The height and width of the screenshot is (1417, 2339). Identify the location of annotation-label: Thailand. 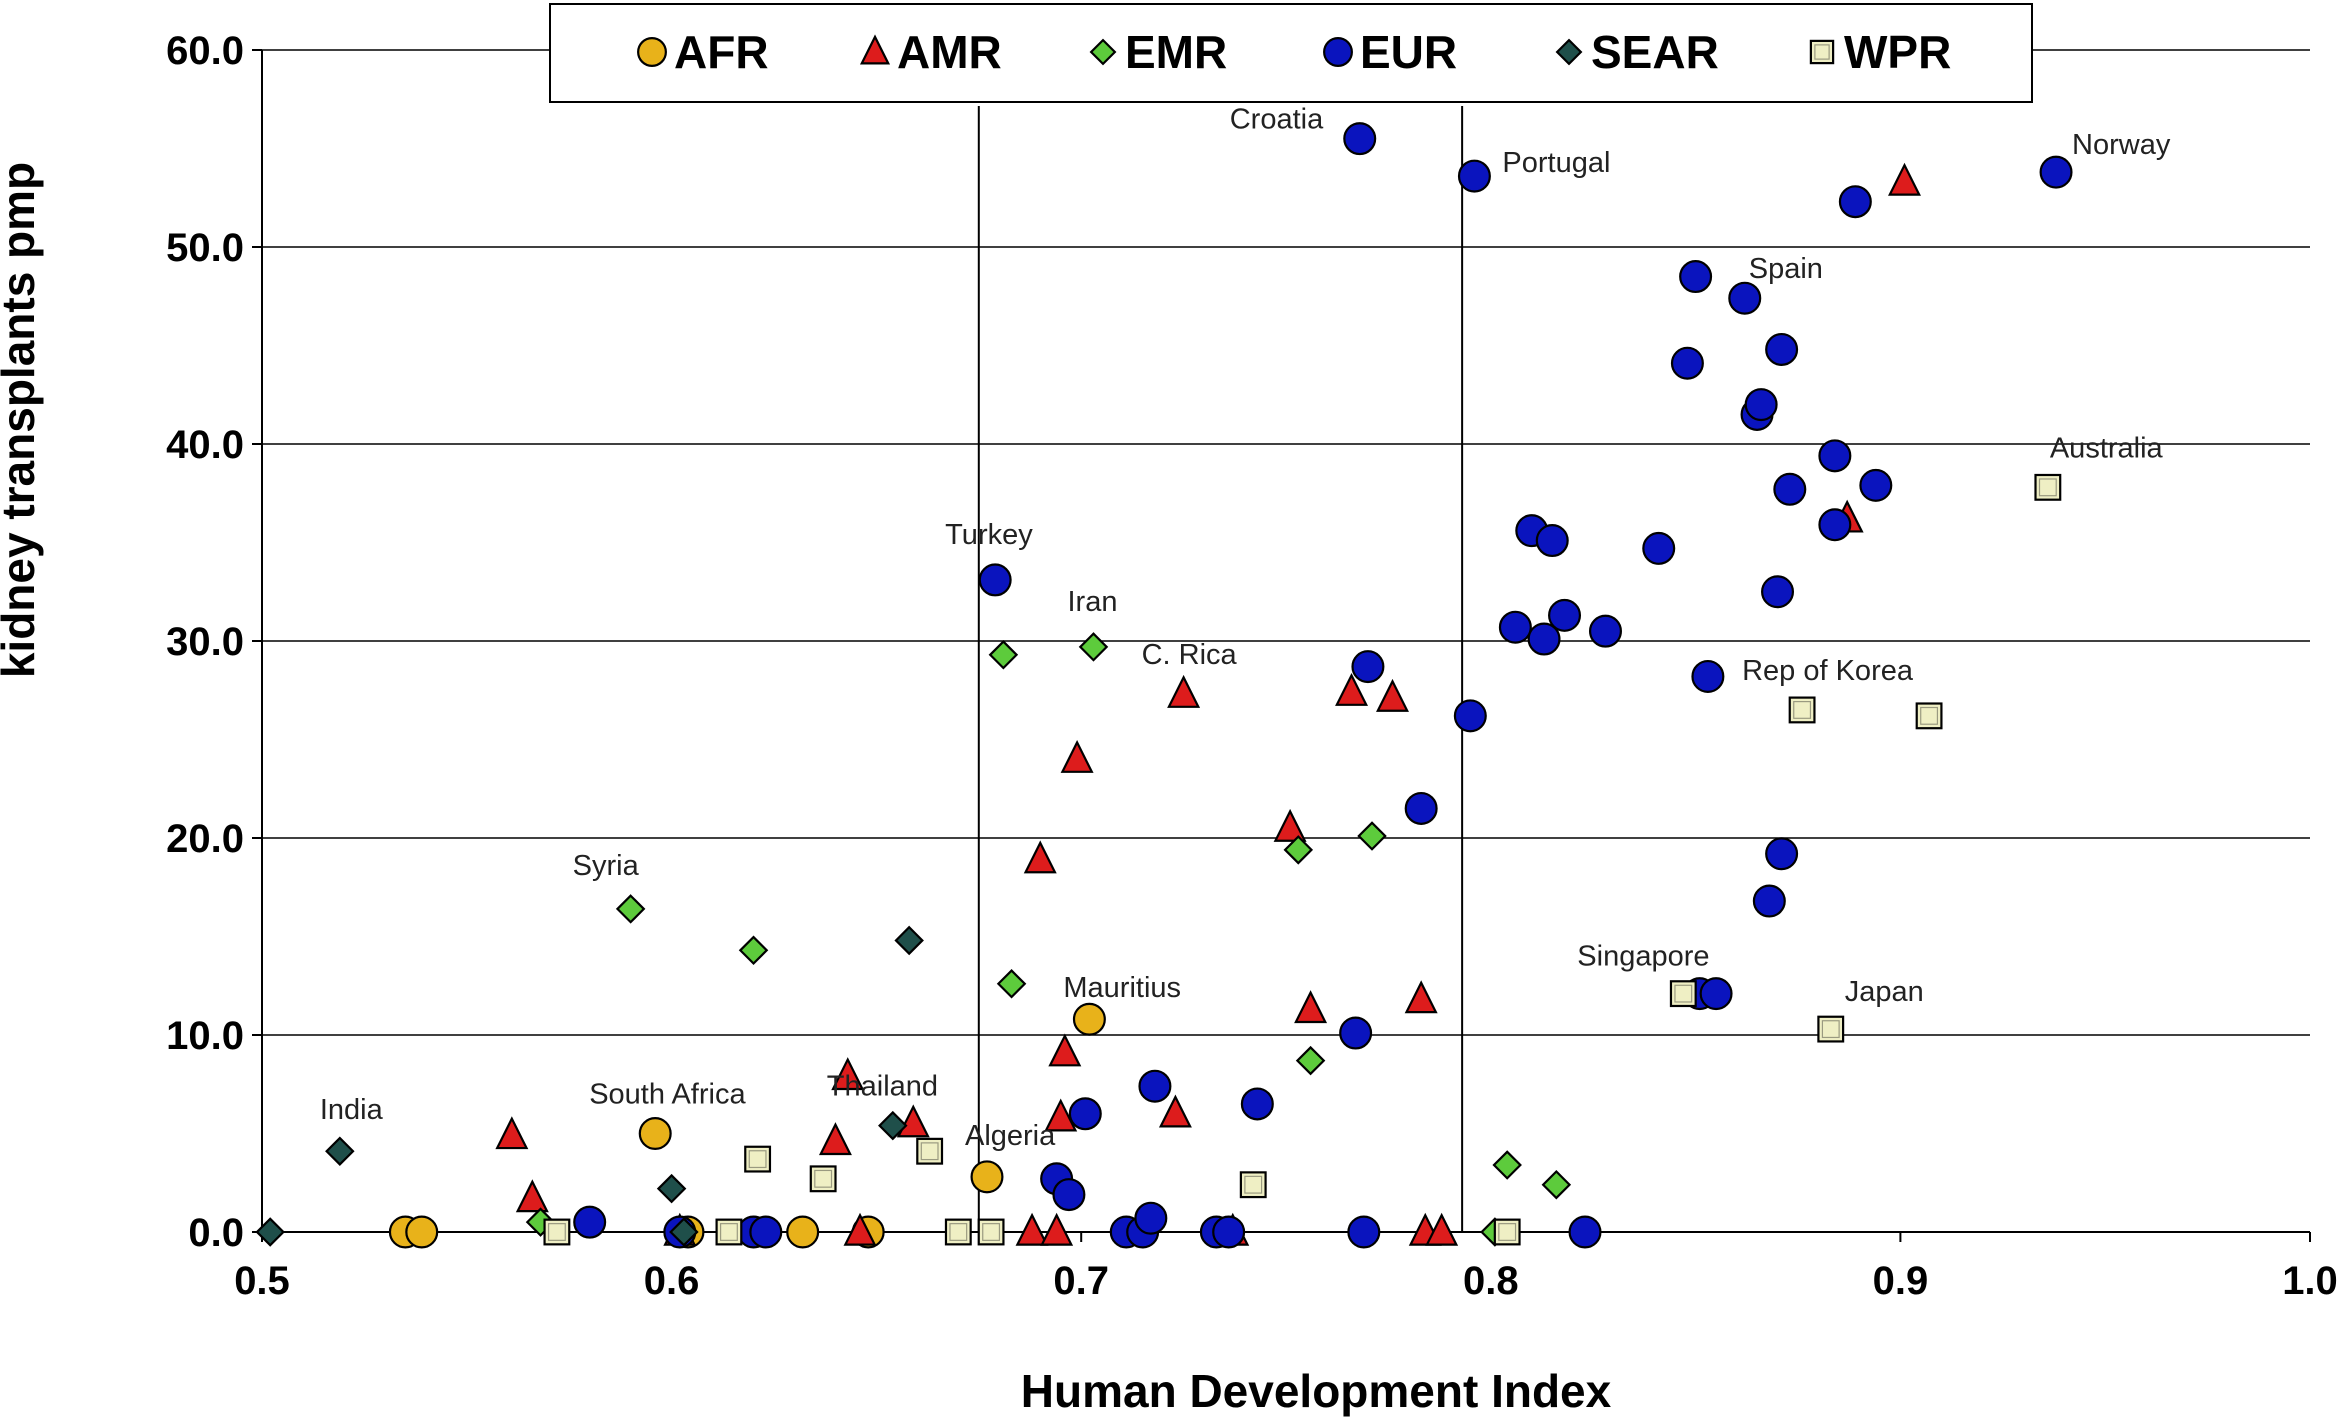
(882, 1087).